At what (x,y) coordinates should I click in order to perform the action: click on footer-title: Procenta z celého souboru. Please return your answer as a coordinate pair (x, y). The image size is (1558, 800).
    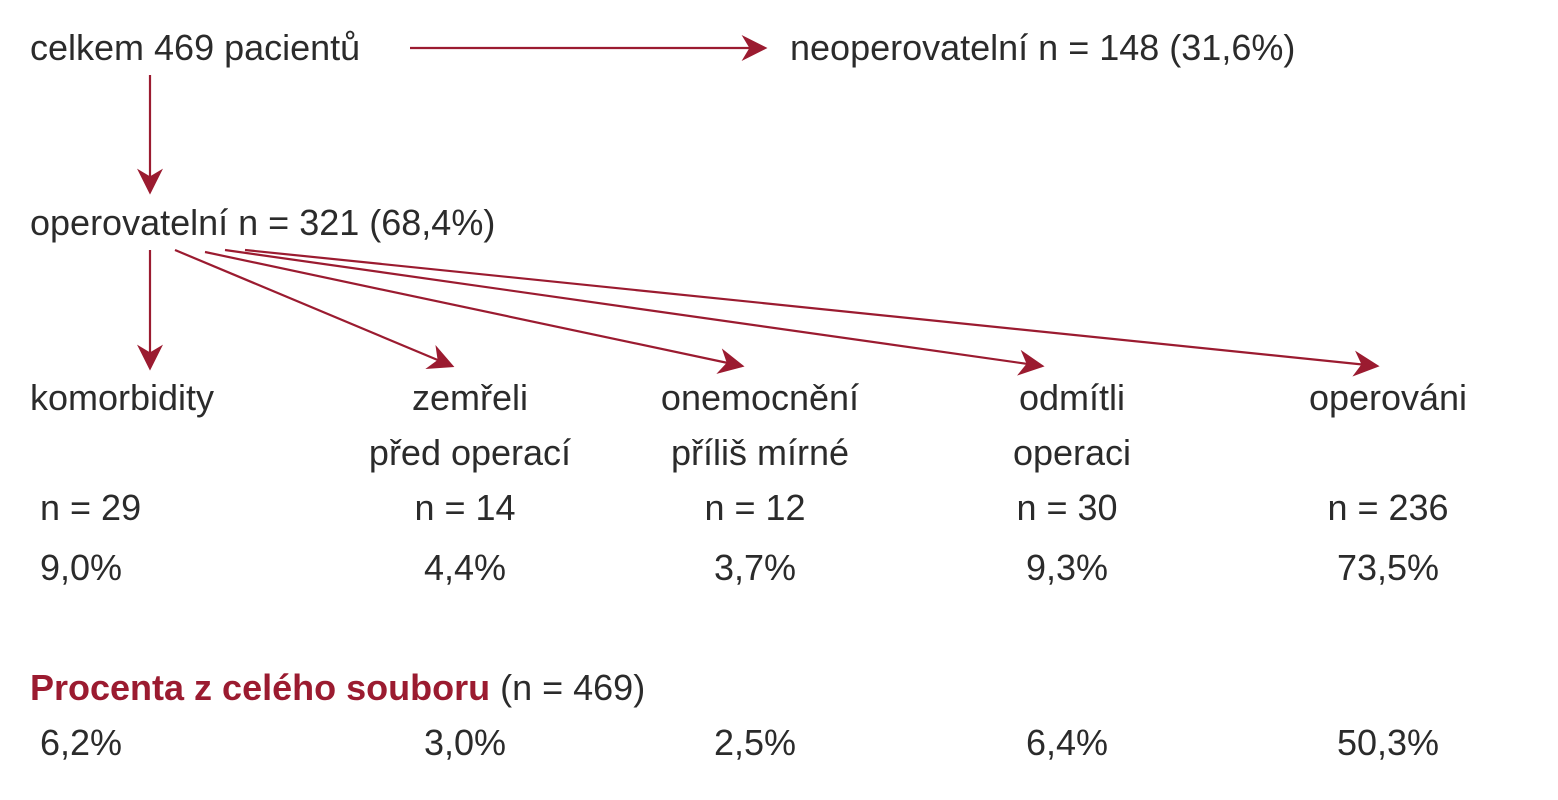
    Looking at the image, I should click on (260, 687).